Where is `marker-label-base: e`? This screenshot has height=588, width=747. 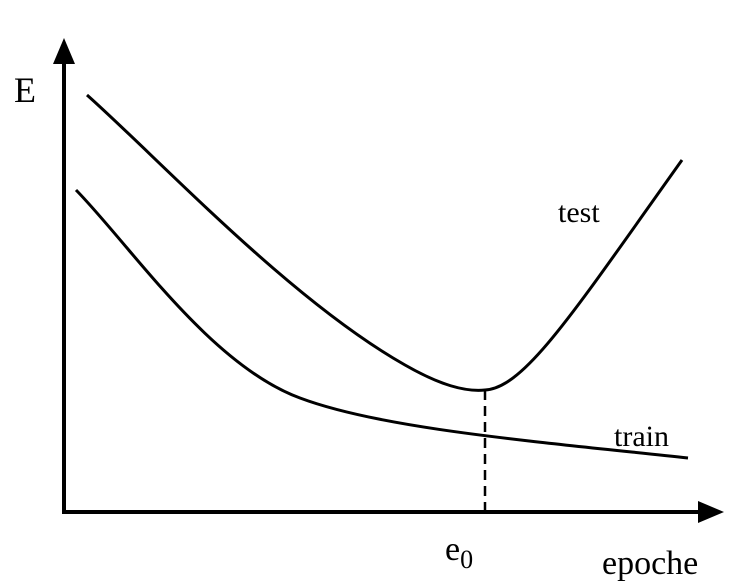
marker-label-base: e is located at coordinates (452, 549).